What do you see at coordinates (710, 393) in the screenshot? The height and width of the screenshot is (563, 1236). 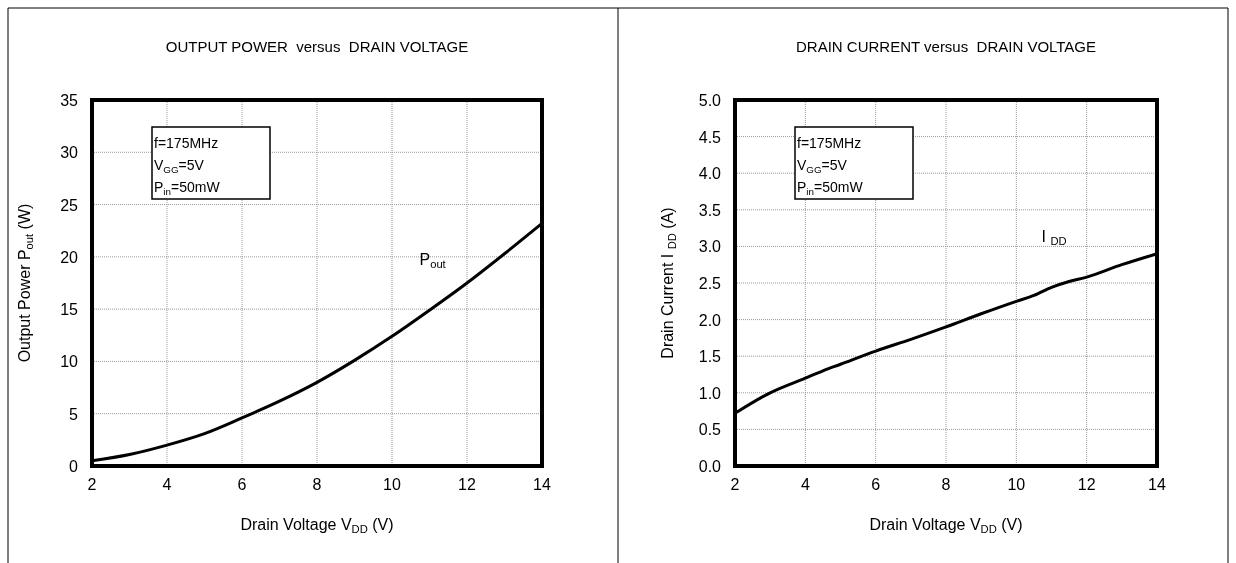 I see `y-tick-label: 1.0` at bounding box center [710, 393].